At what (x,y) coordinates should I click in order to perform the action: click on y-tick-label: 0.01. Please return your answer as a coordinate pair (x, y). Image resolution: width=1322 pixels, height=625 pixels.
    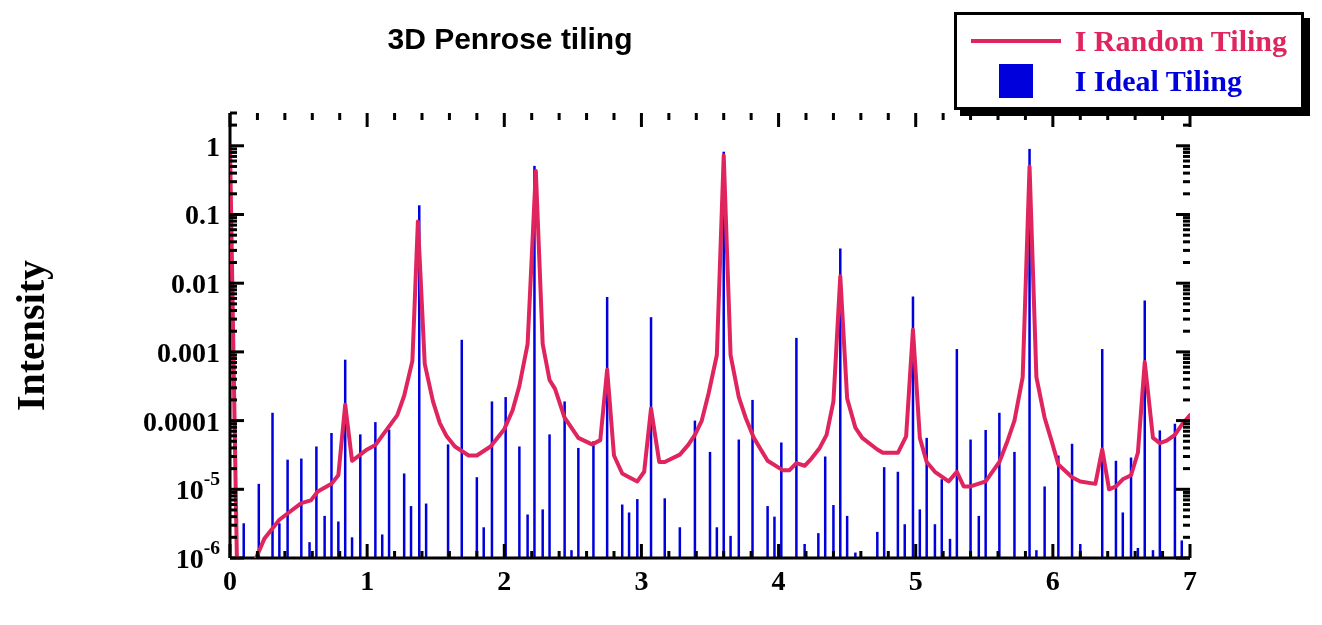
    Looking at the image, I should click on (195, 283).